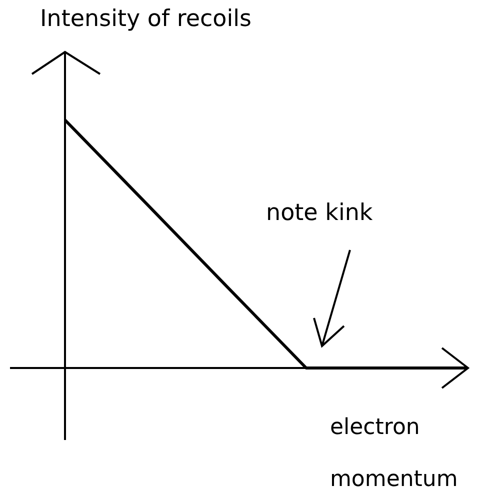 This screenshot has width=499, height=493. What do you see at coordinates (319, 213) in the screenshot?
I see `annotation: note kink` at bounding box center [319, 213].